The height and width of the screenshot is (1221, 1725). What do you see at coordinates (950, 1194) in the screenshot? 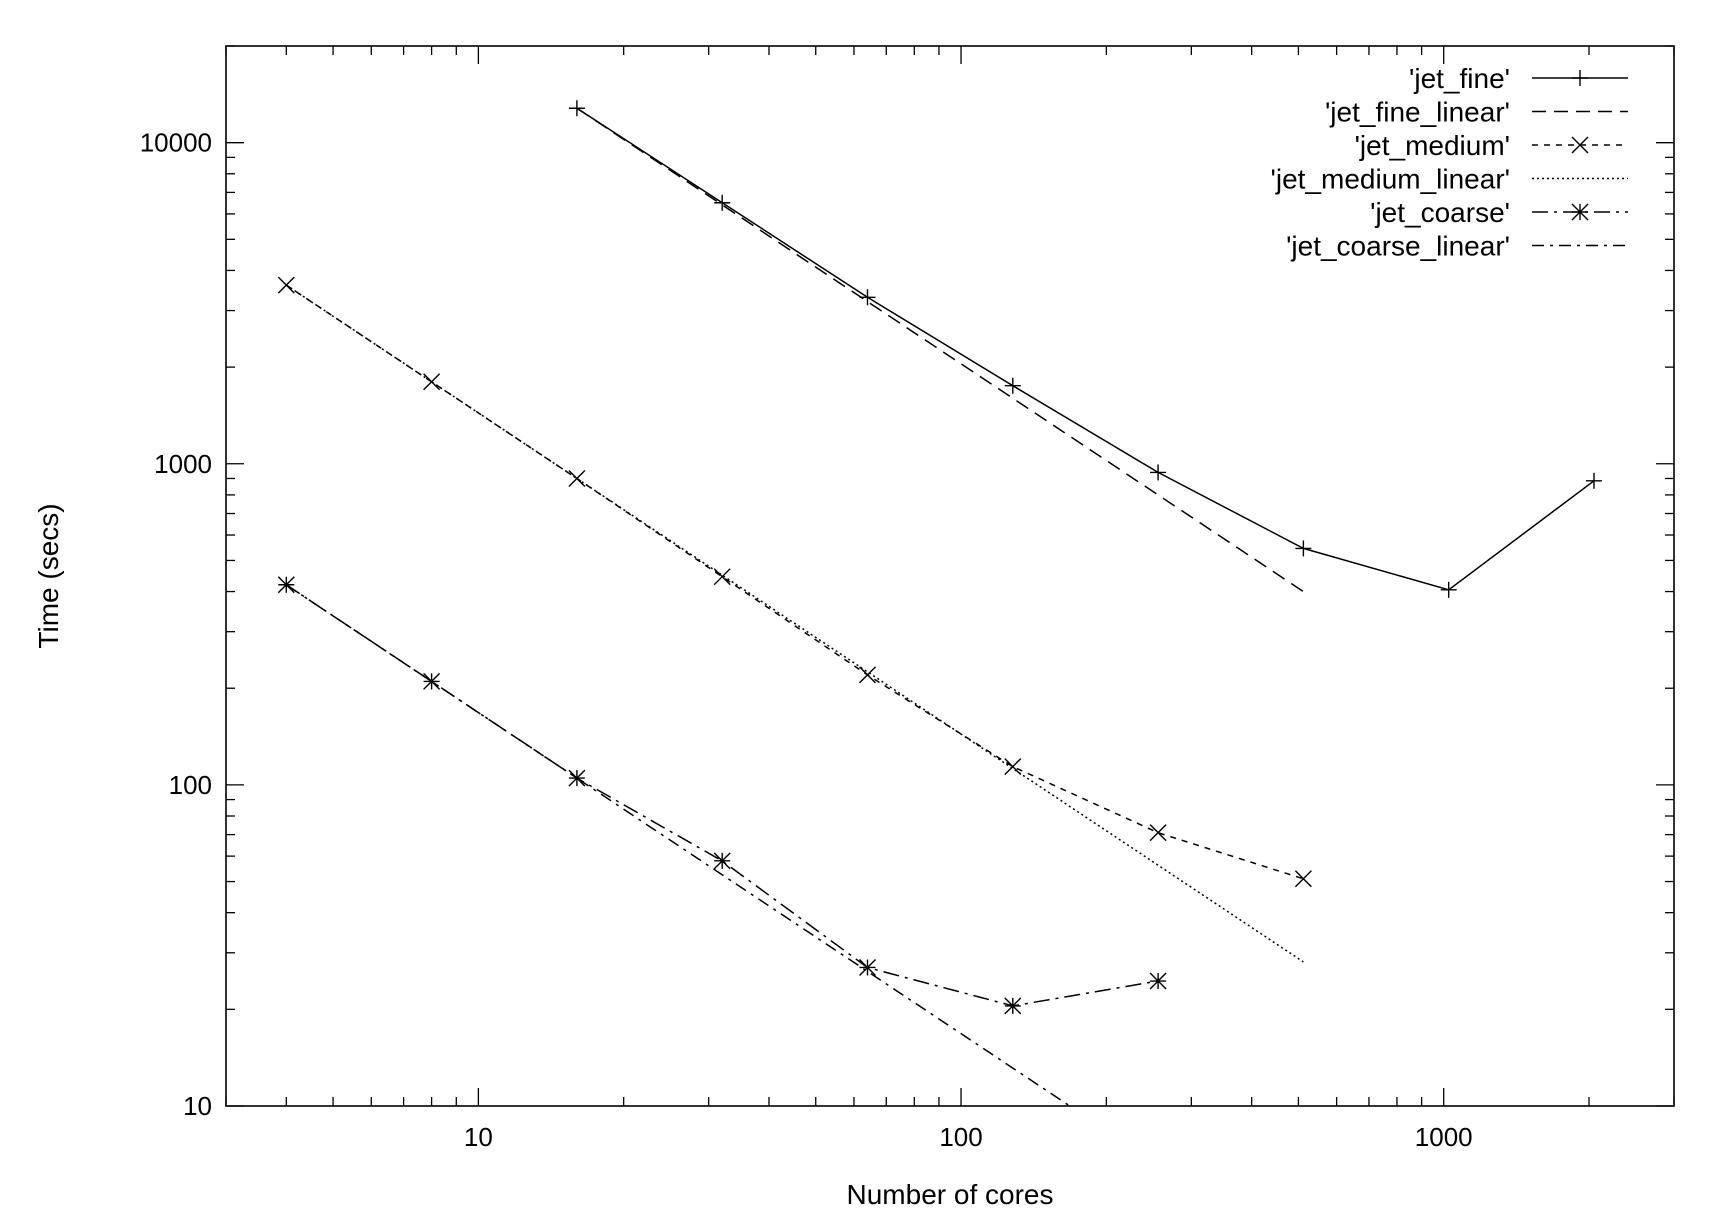
I see `x-axis-title: Number of cores` at bounding box center [950, 1194].